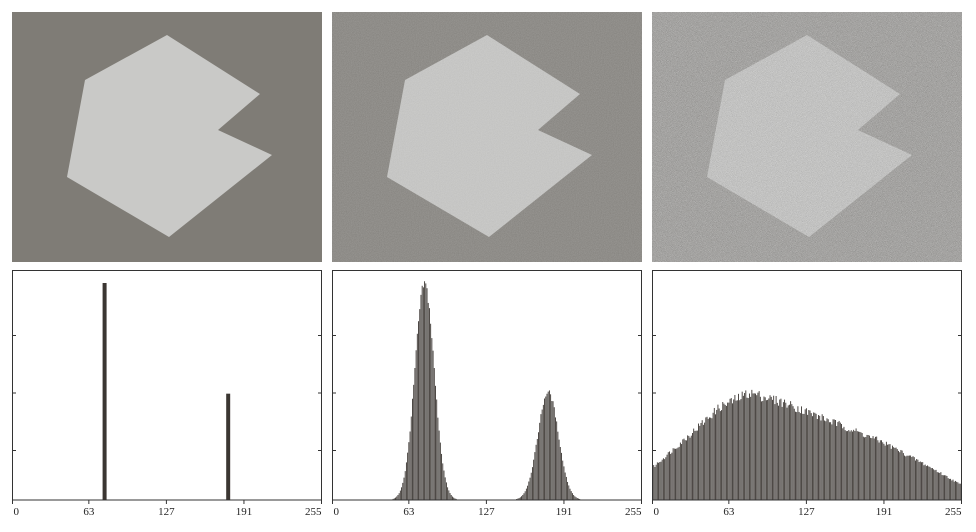  I want to click on x-tick-label: 255, so click(953, 512).